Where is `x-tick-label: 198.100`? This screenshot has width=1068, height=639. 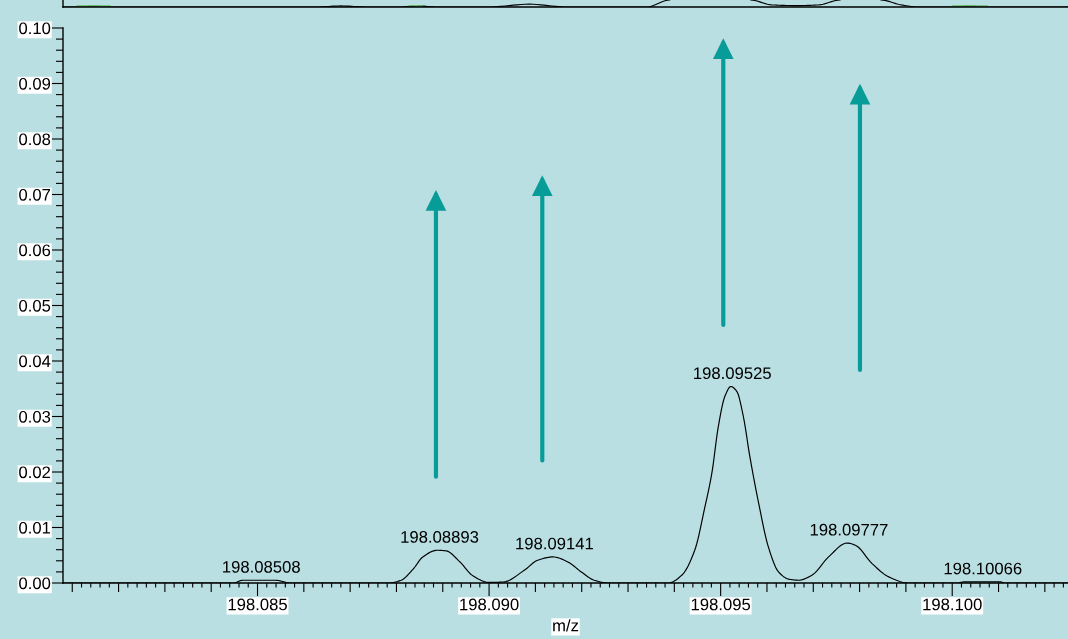
x-tick-label: 198.100 is located at coordinates (952, 604).